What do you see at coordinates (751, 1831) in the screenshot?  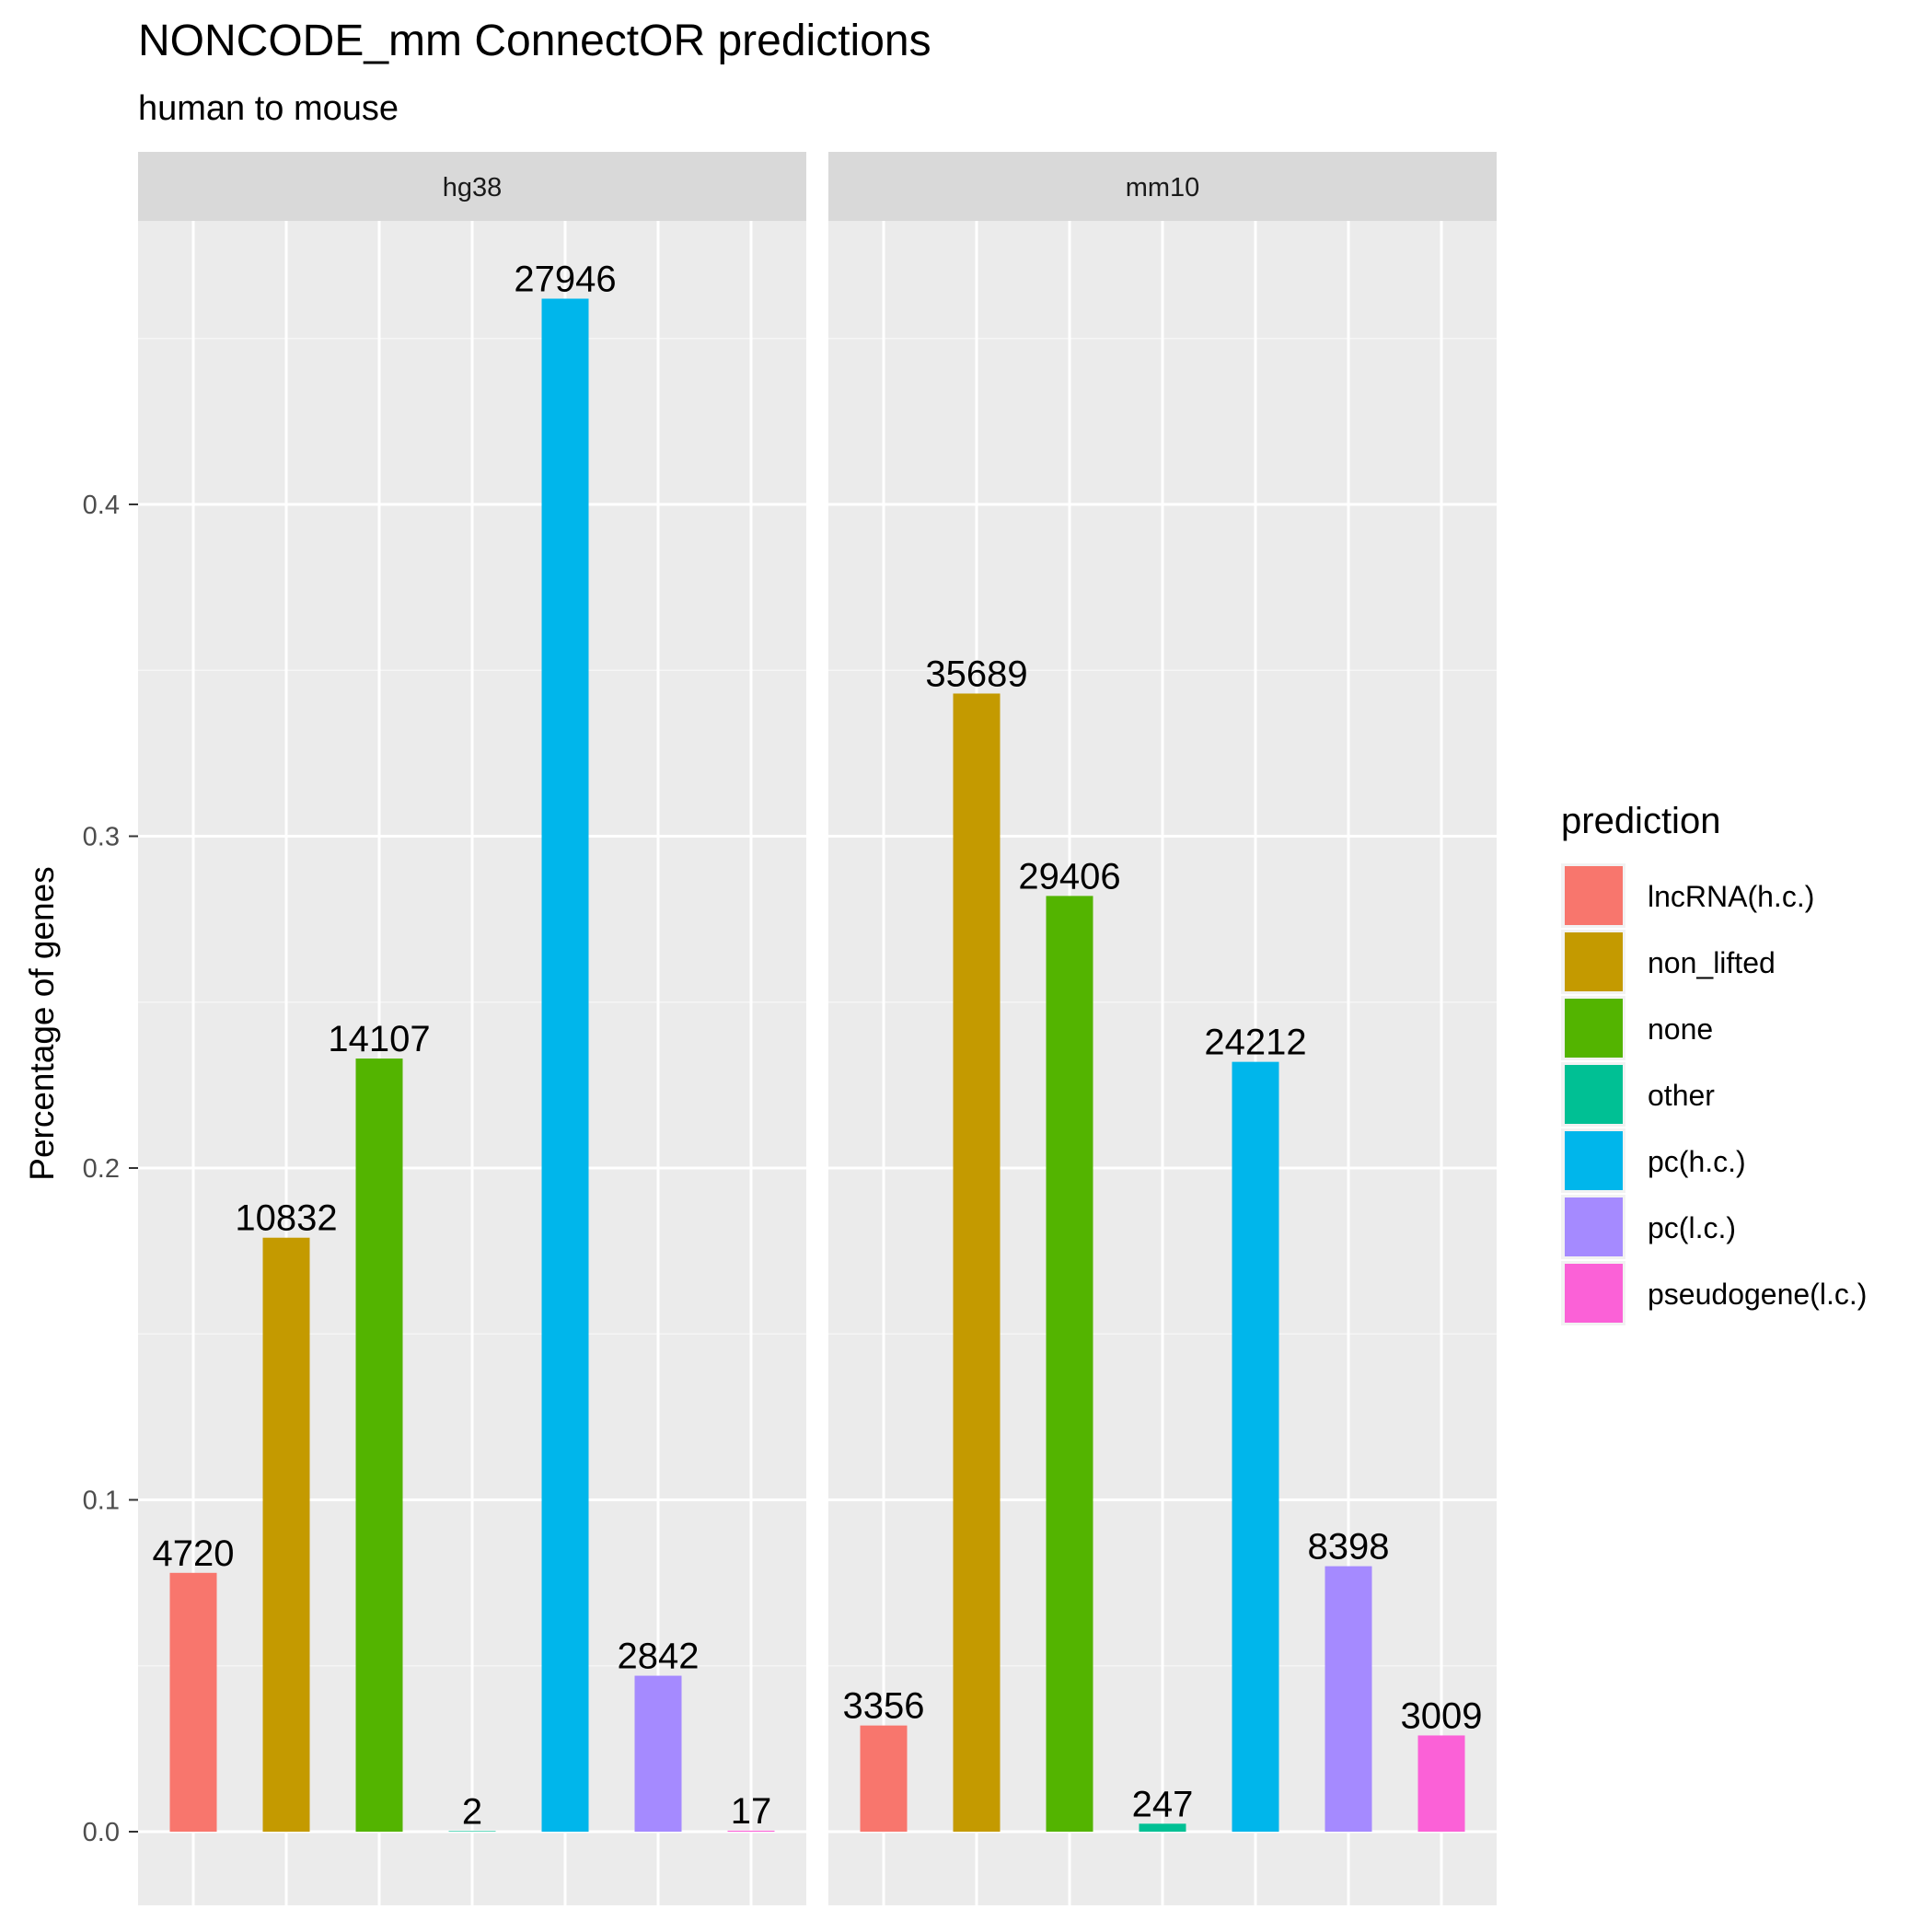 I see `bar-hg38-pseudogene(l.c.)` at bounding box center [751, 1831].